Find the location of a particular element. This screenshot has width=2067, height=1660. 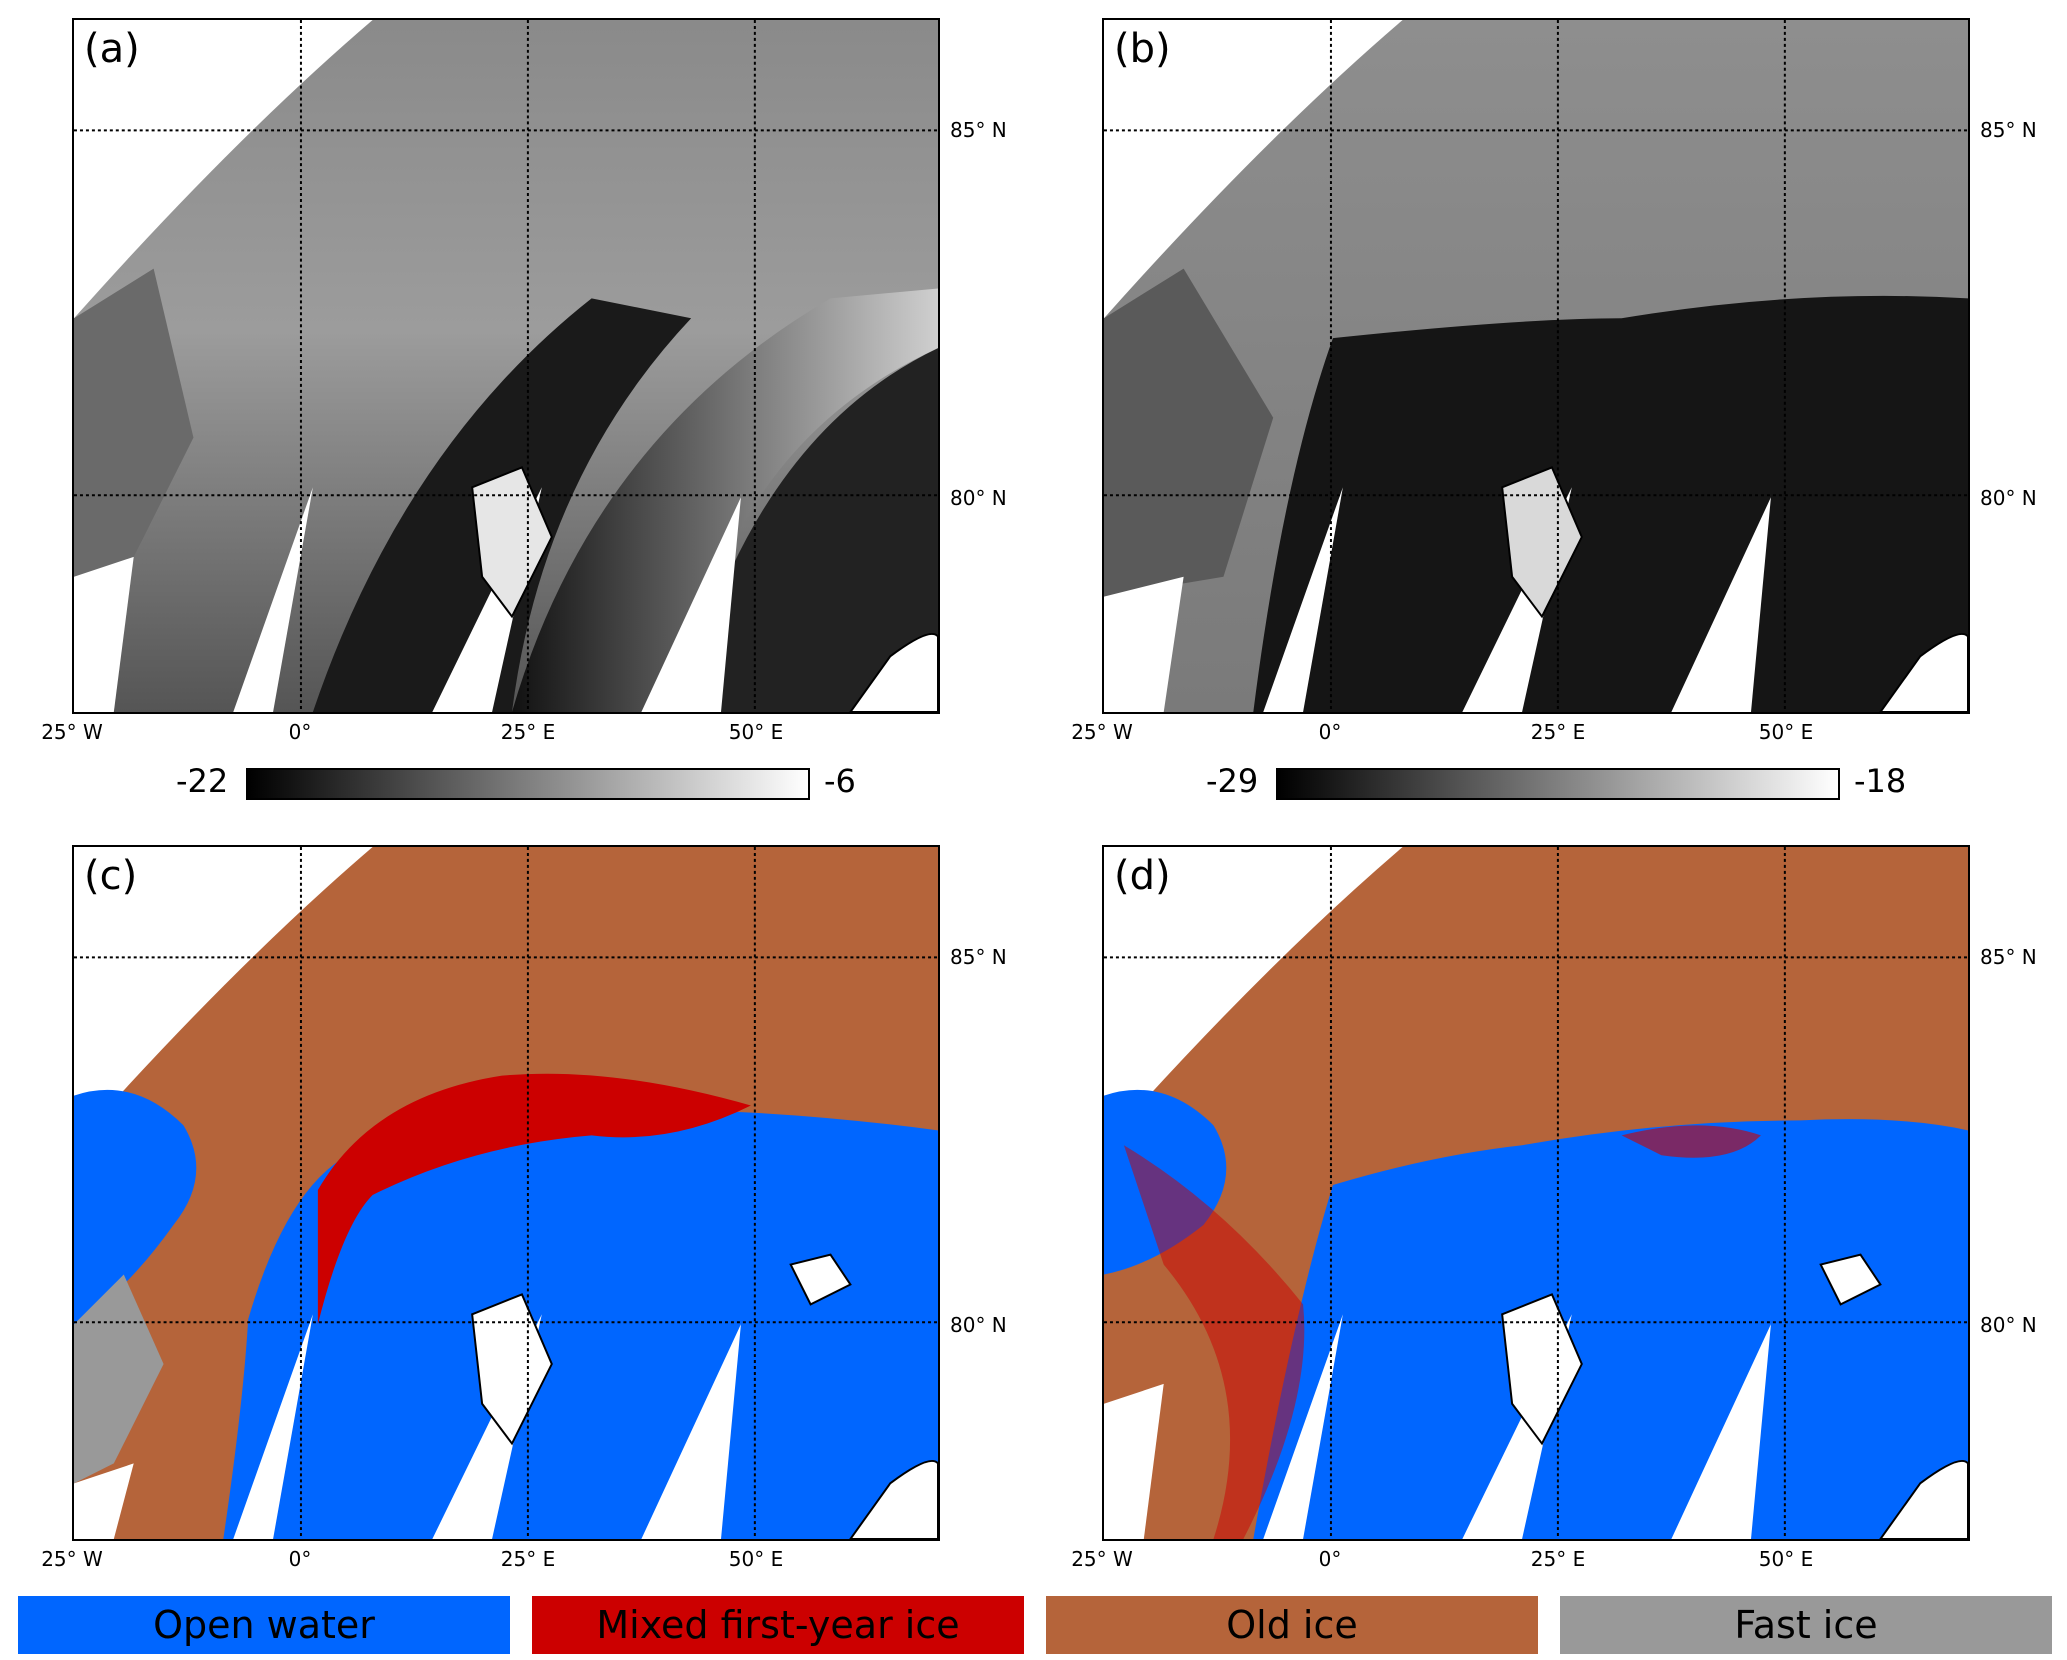

colorbar-b is located at coordinates (1558, 784).